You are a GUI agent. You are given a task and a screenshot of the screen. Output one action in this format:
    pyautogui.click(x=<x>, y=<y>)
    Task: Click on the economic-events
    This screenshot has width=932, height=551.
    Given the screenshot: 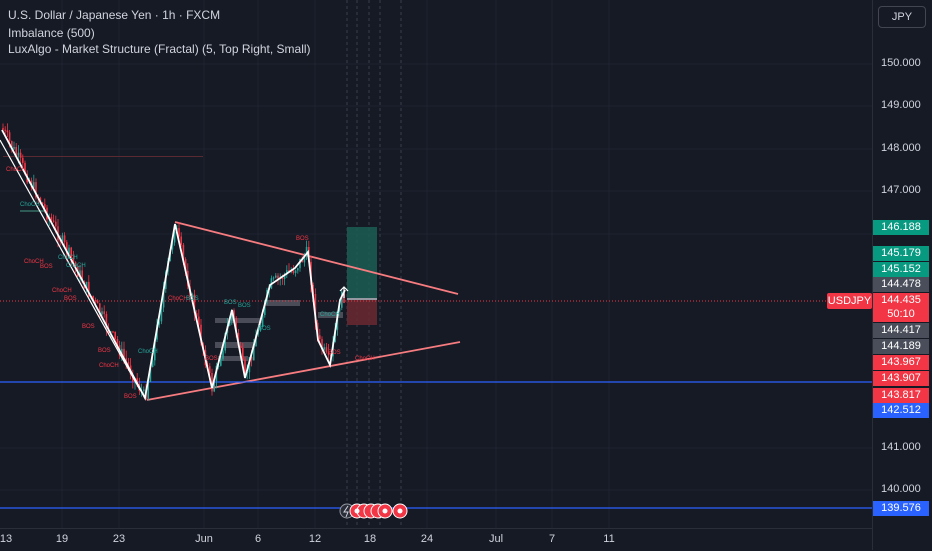 What is the action you would take?
    pyautogui.click(x=373, y=511)
    